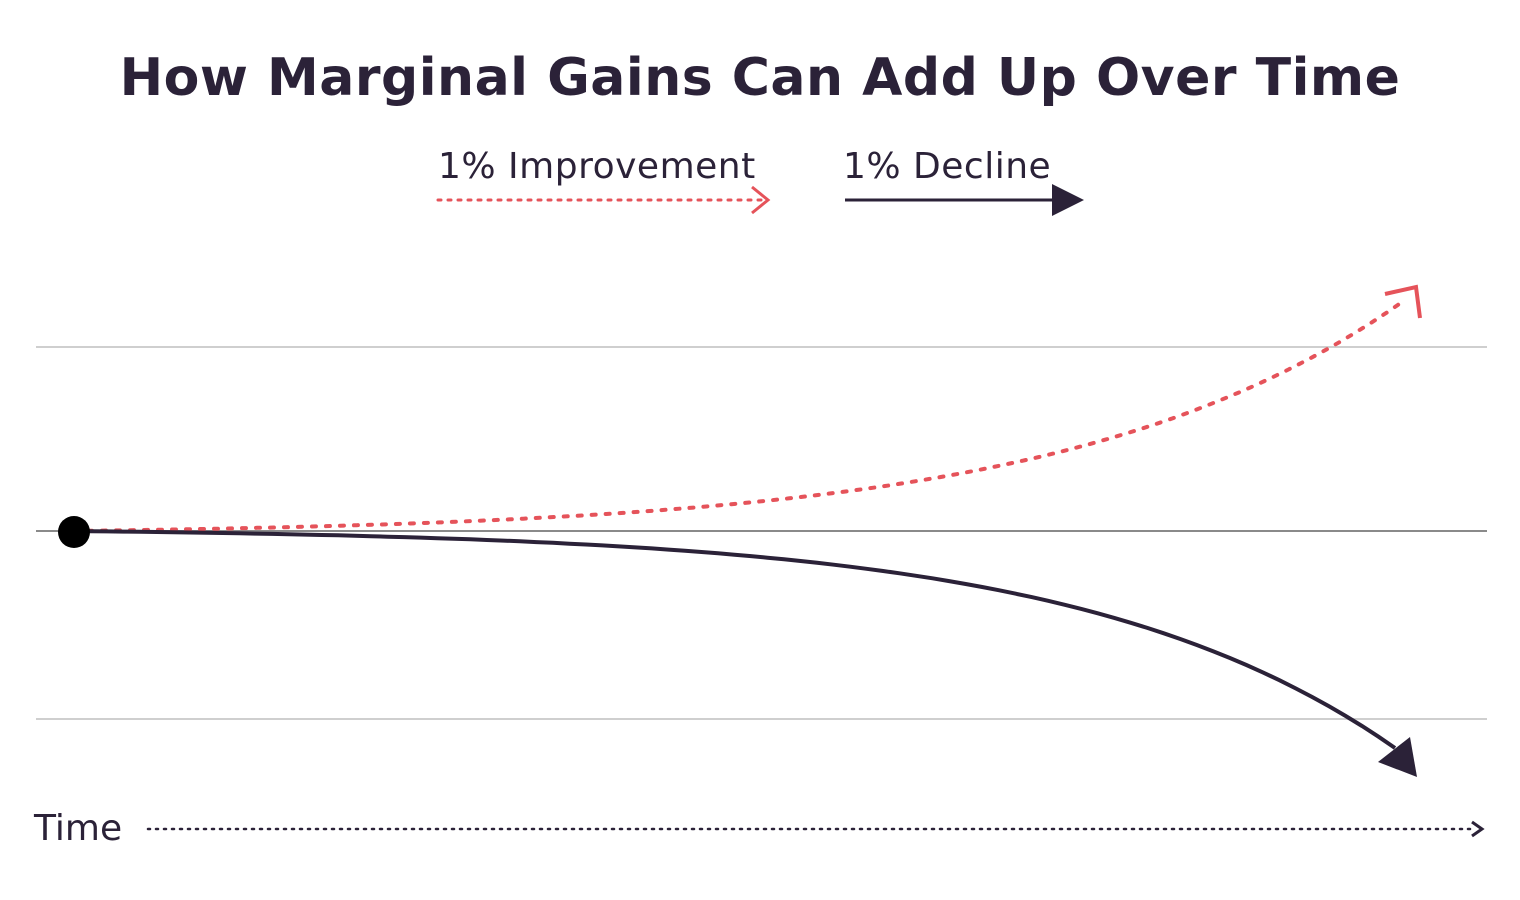 The height and width of the screenshot is (900, 1520). I want to click on legend-swatch-improvement, so click(603, 200).